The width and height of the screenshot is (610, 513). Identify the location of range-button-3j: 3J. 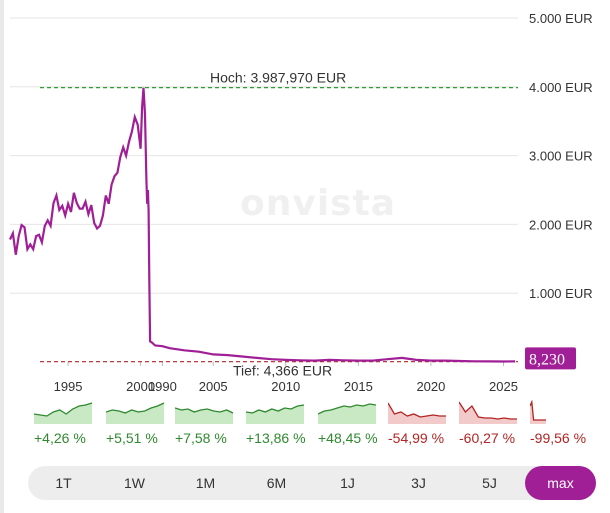
(418, 483).